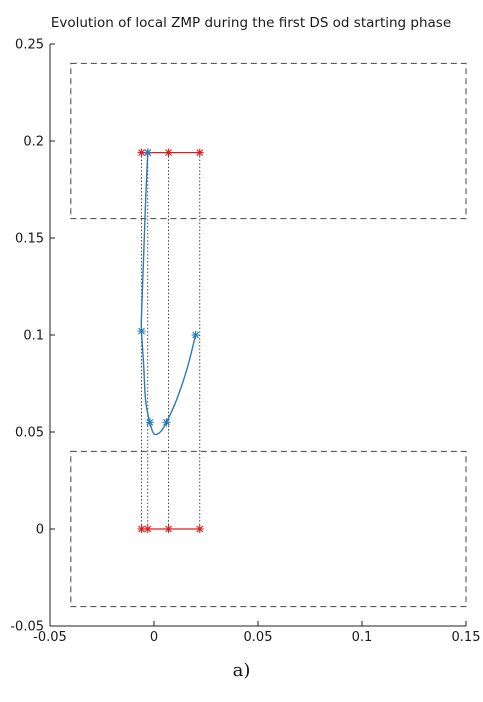 This screenshot has width=483, height=702. I want to click on x-tick-label: 0.05, so click(258, 637).